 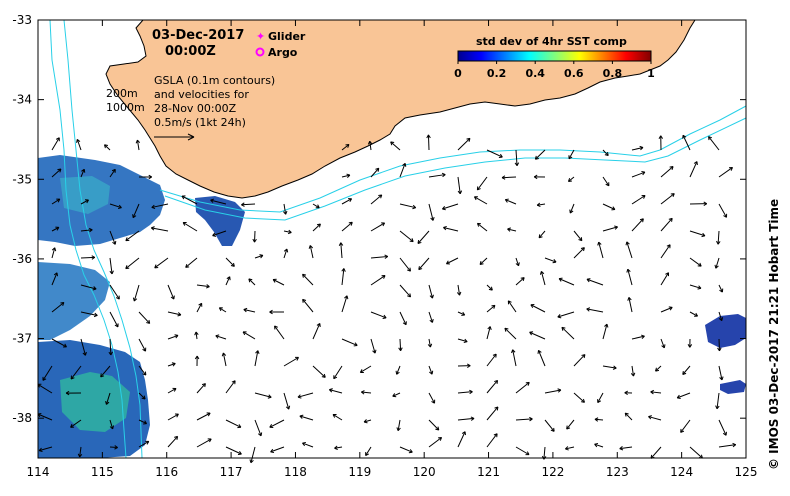 I want to click on depth-label-1000m: 1000m, so click(x=125, y=107).